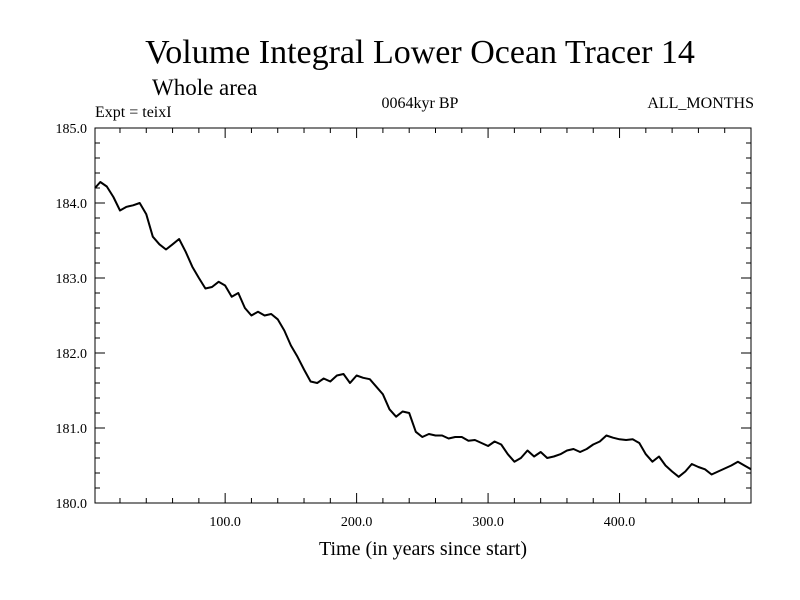 The height and width of the screenshot is (600, 800). Describe the element at coordinates (225, 522) in the screenshot. I see `x-tick-label: 100.0` at that location.